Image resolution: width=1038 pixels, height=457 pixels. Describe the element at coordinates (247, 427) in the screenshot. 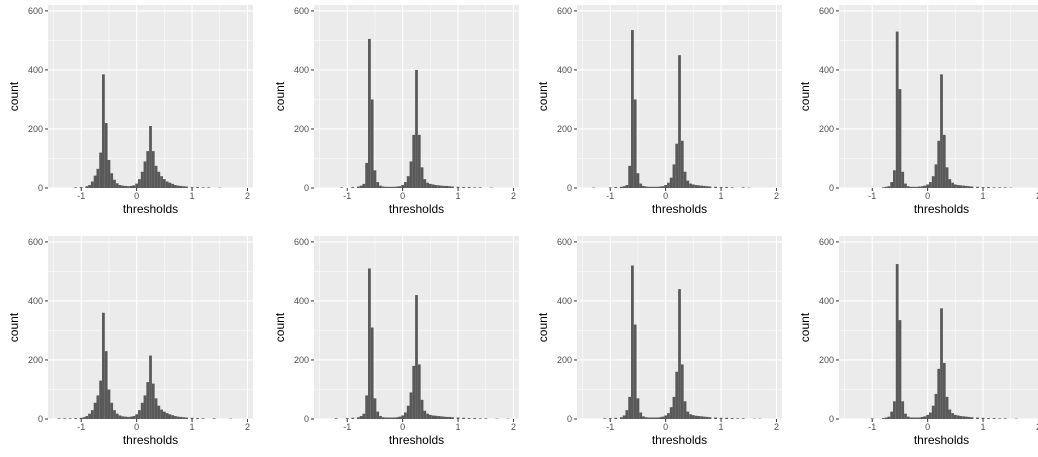

I see `x-tick-label: 2` at that location.